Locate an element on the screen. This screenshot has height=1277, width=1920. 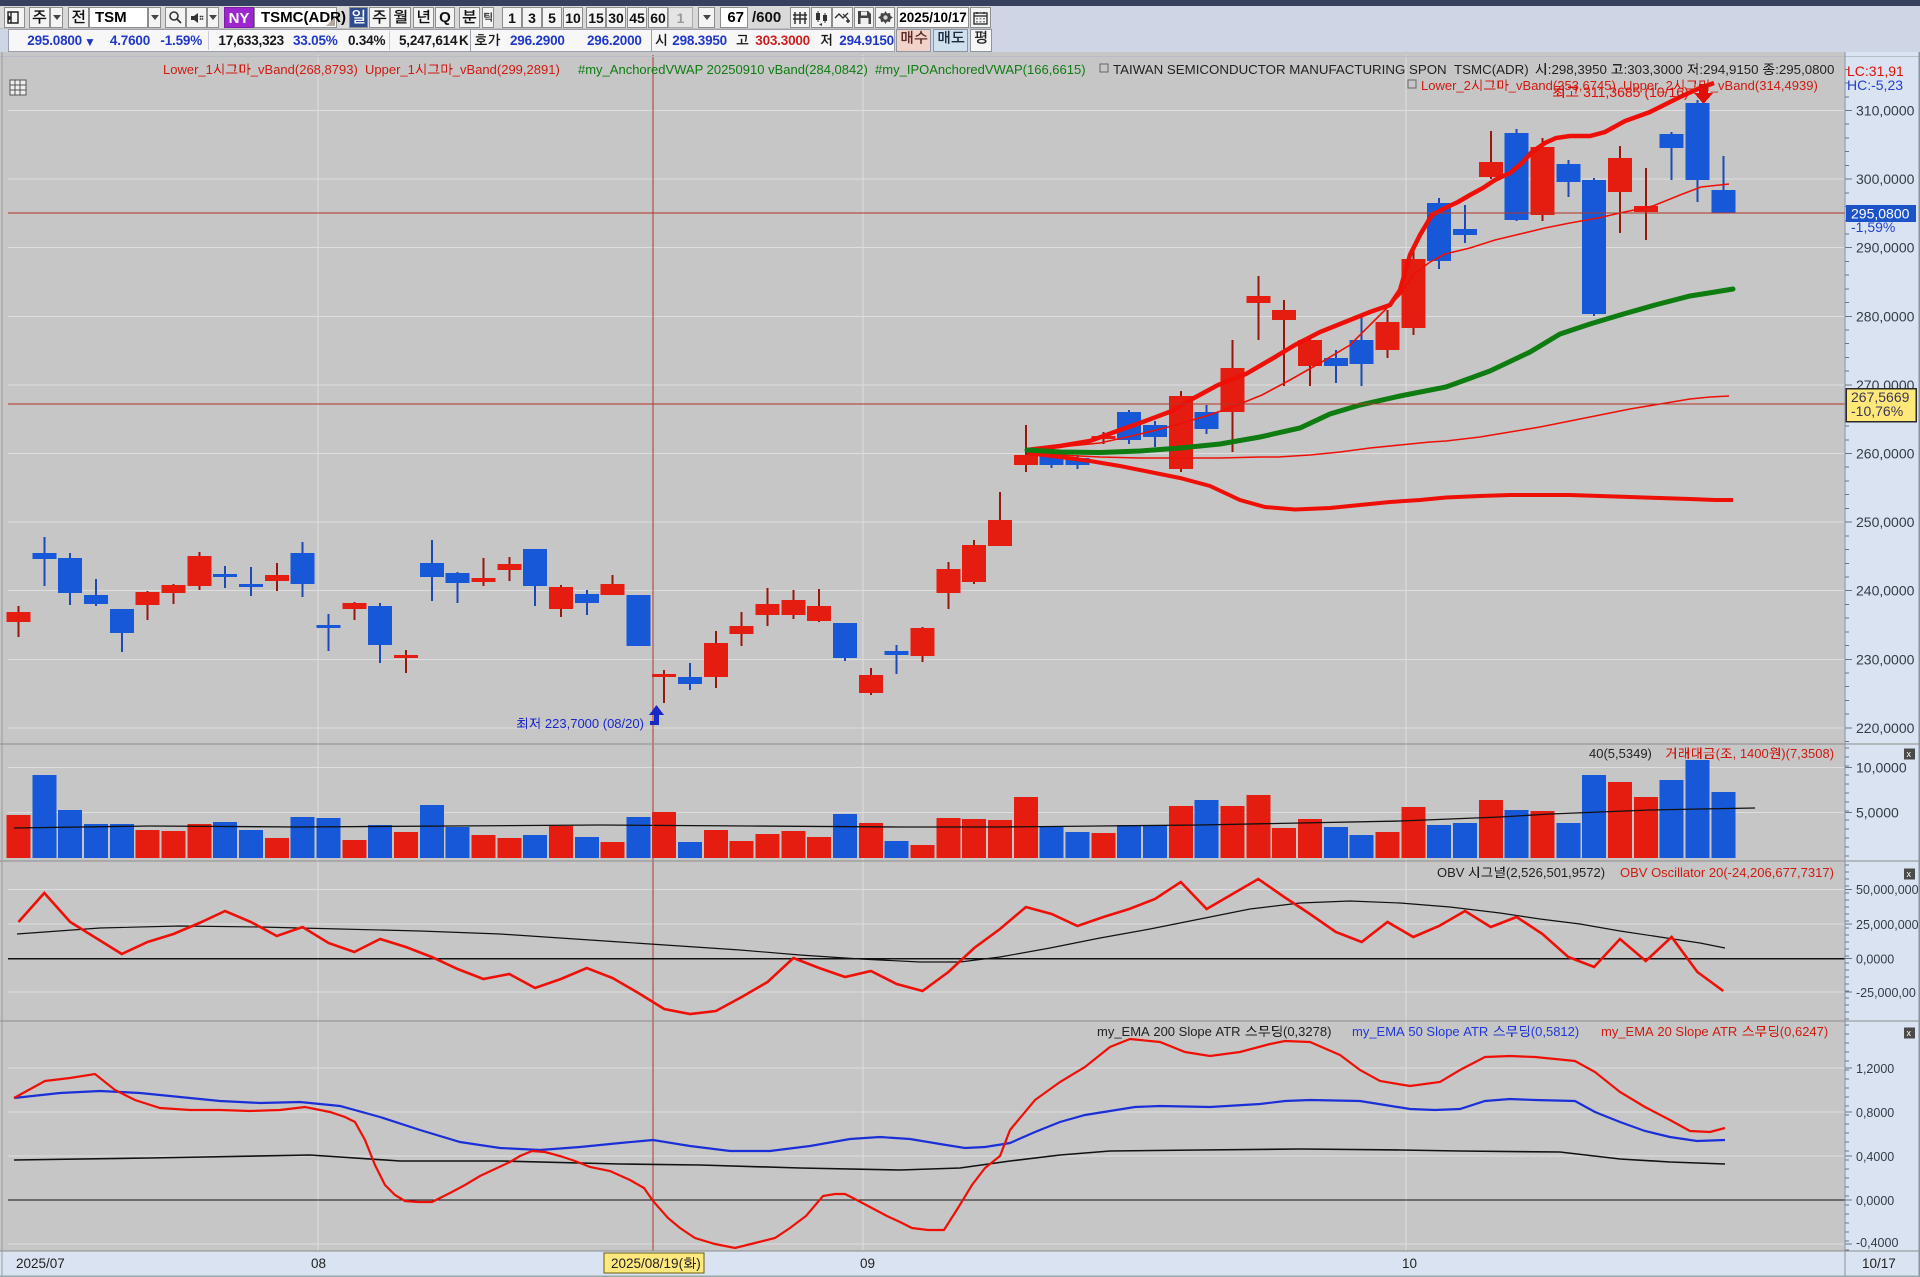
svg-text: Lower_1 is located at coordinates (188, 69).